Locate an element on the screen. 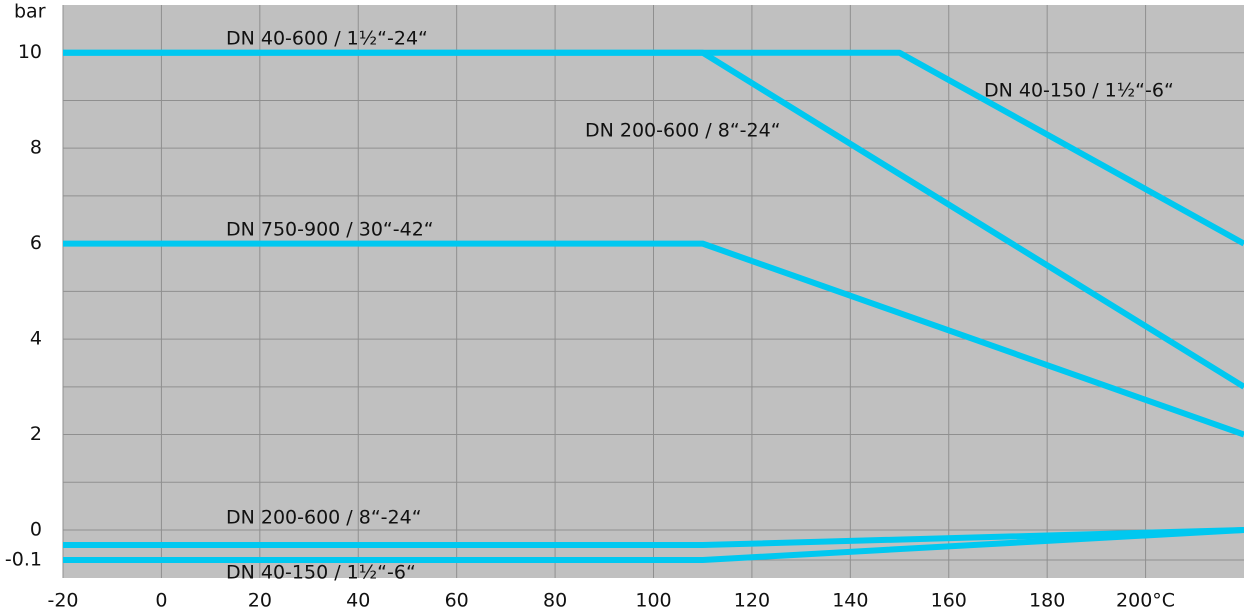  y-tick-label: 4 is located at coordinates (36, 339).